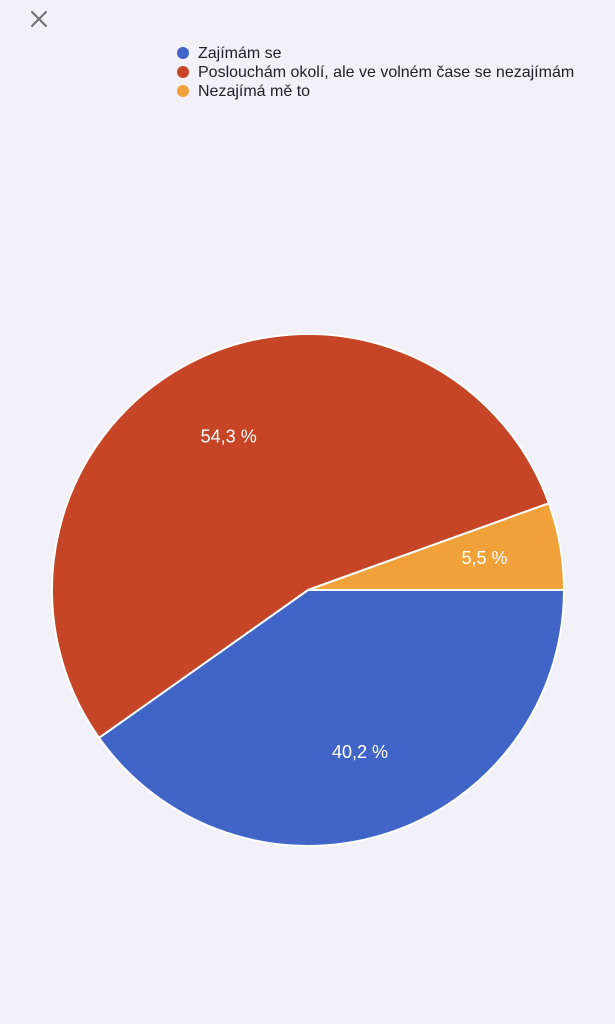  I want to click on legend-label: Zajímám se, so click(240, 53).